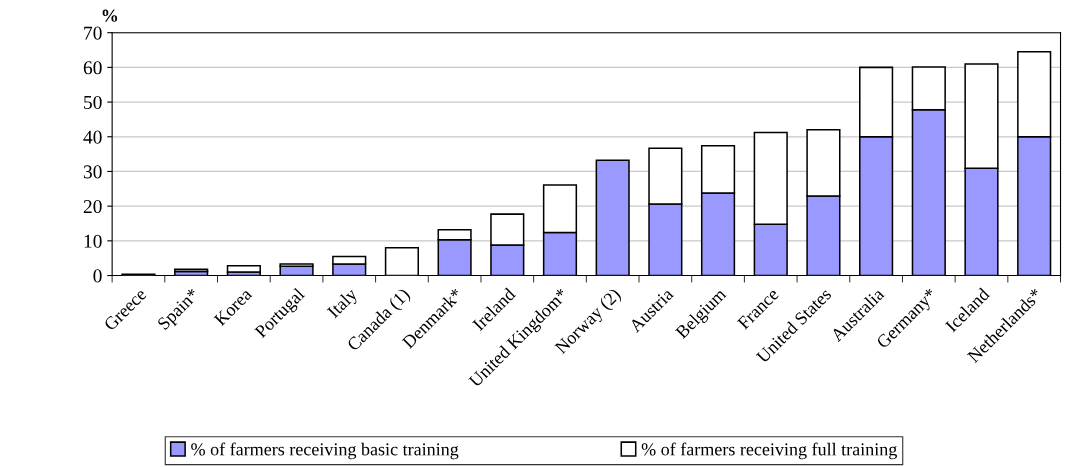  What do you see at coordinates (325, 451) in the screenshot?
I see `legend-label: % of farmers receiving basic training` at bounding box center [325, 451].